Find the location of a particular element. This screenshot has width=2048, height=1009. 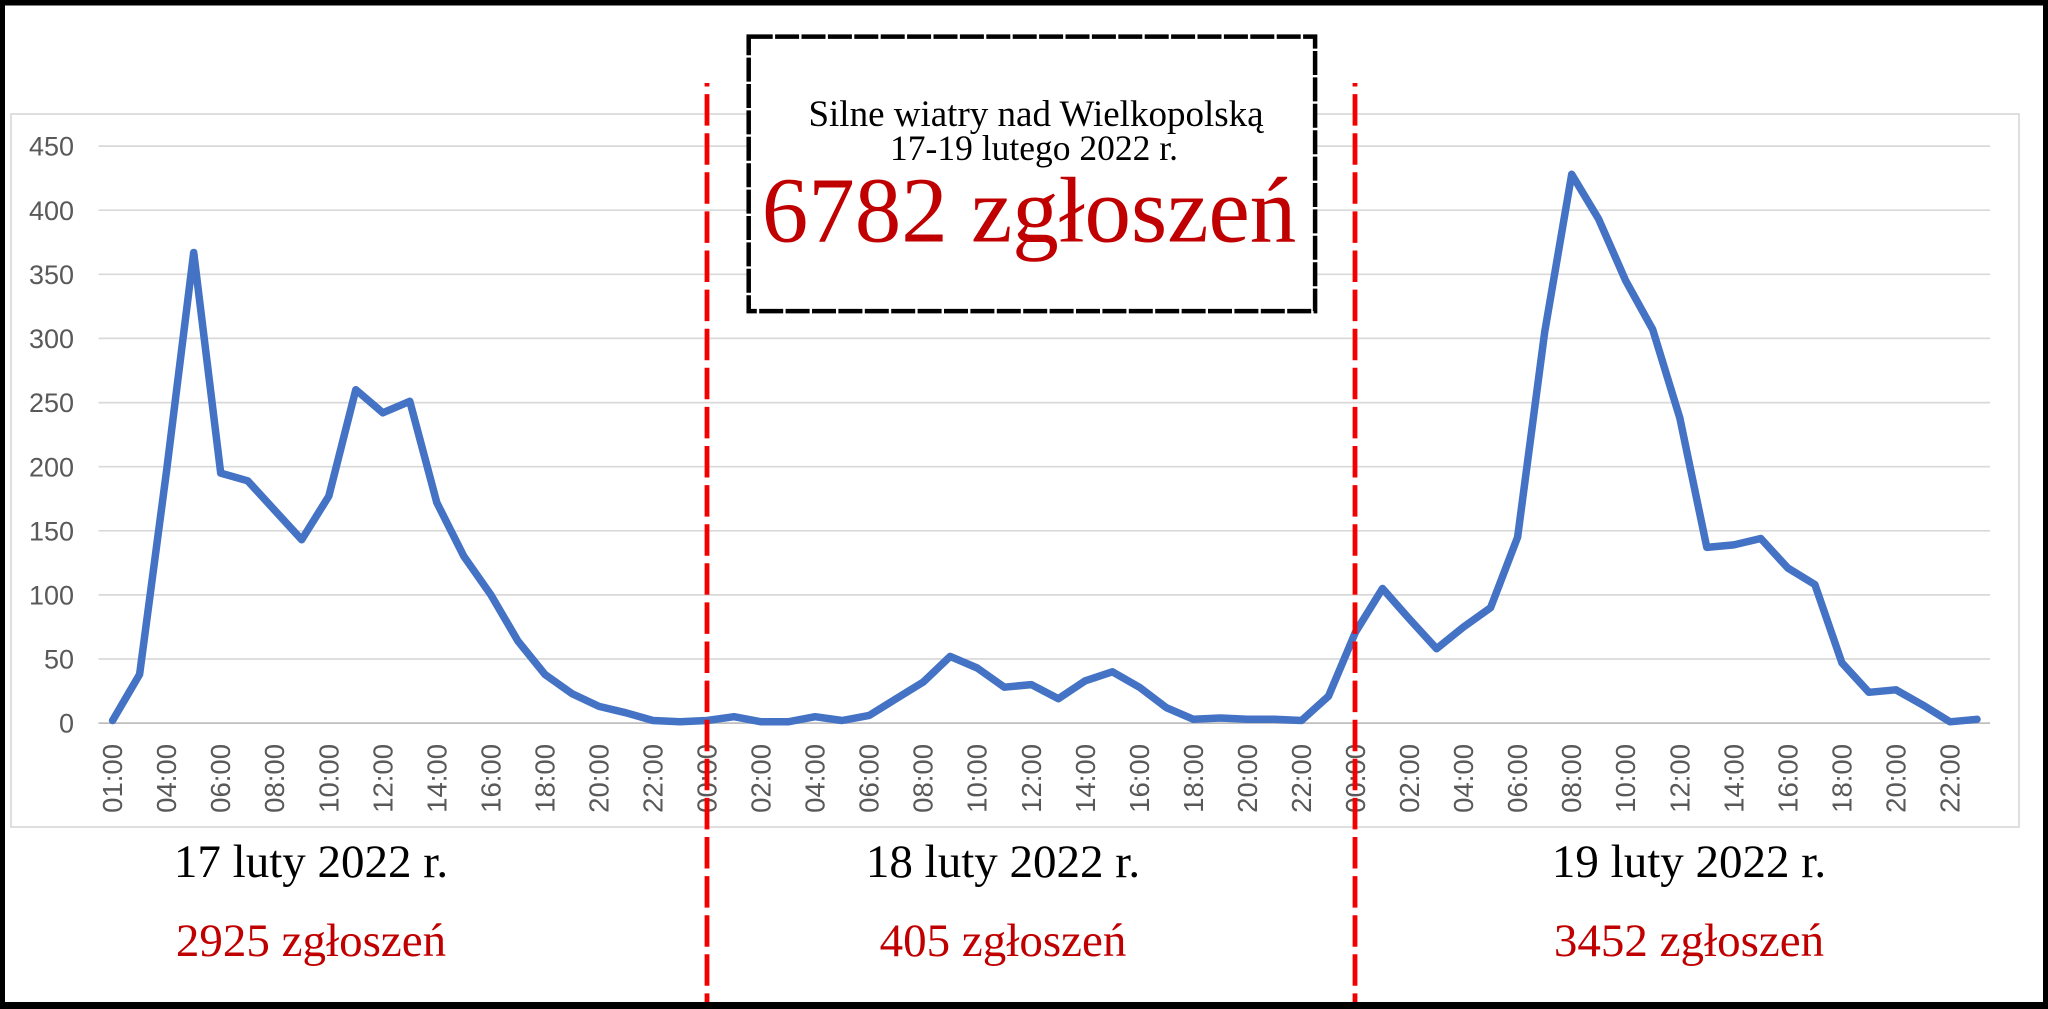

svg-text: 450 is located at coordinates (51, 147).